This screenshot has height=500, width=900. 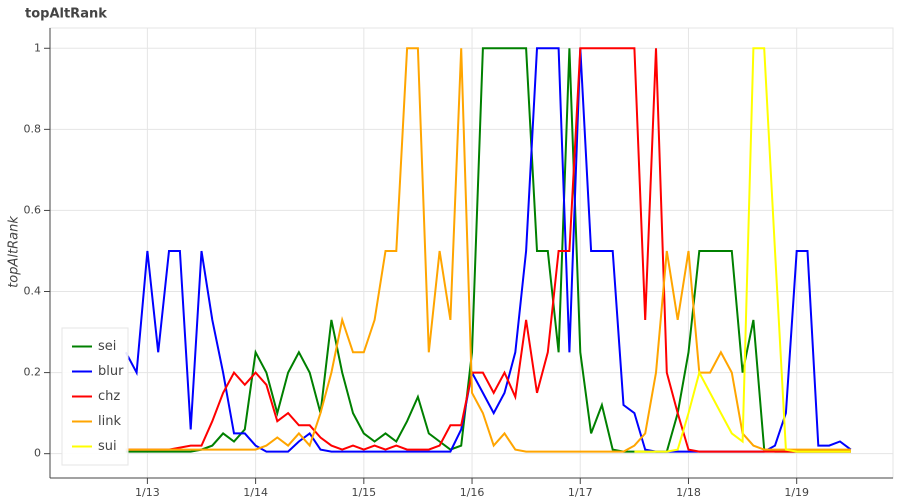 What do you see at coordinates (66, 14) in the screenshot?
I see `chart-title: topAltRank` at bounding box center [66, 14].